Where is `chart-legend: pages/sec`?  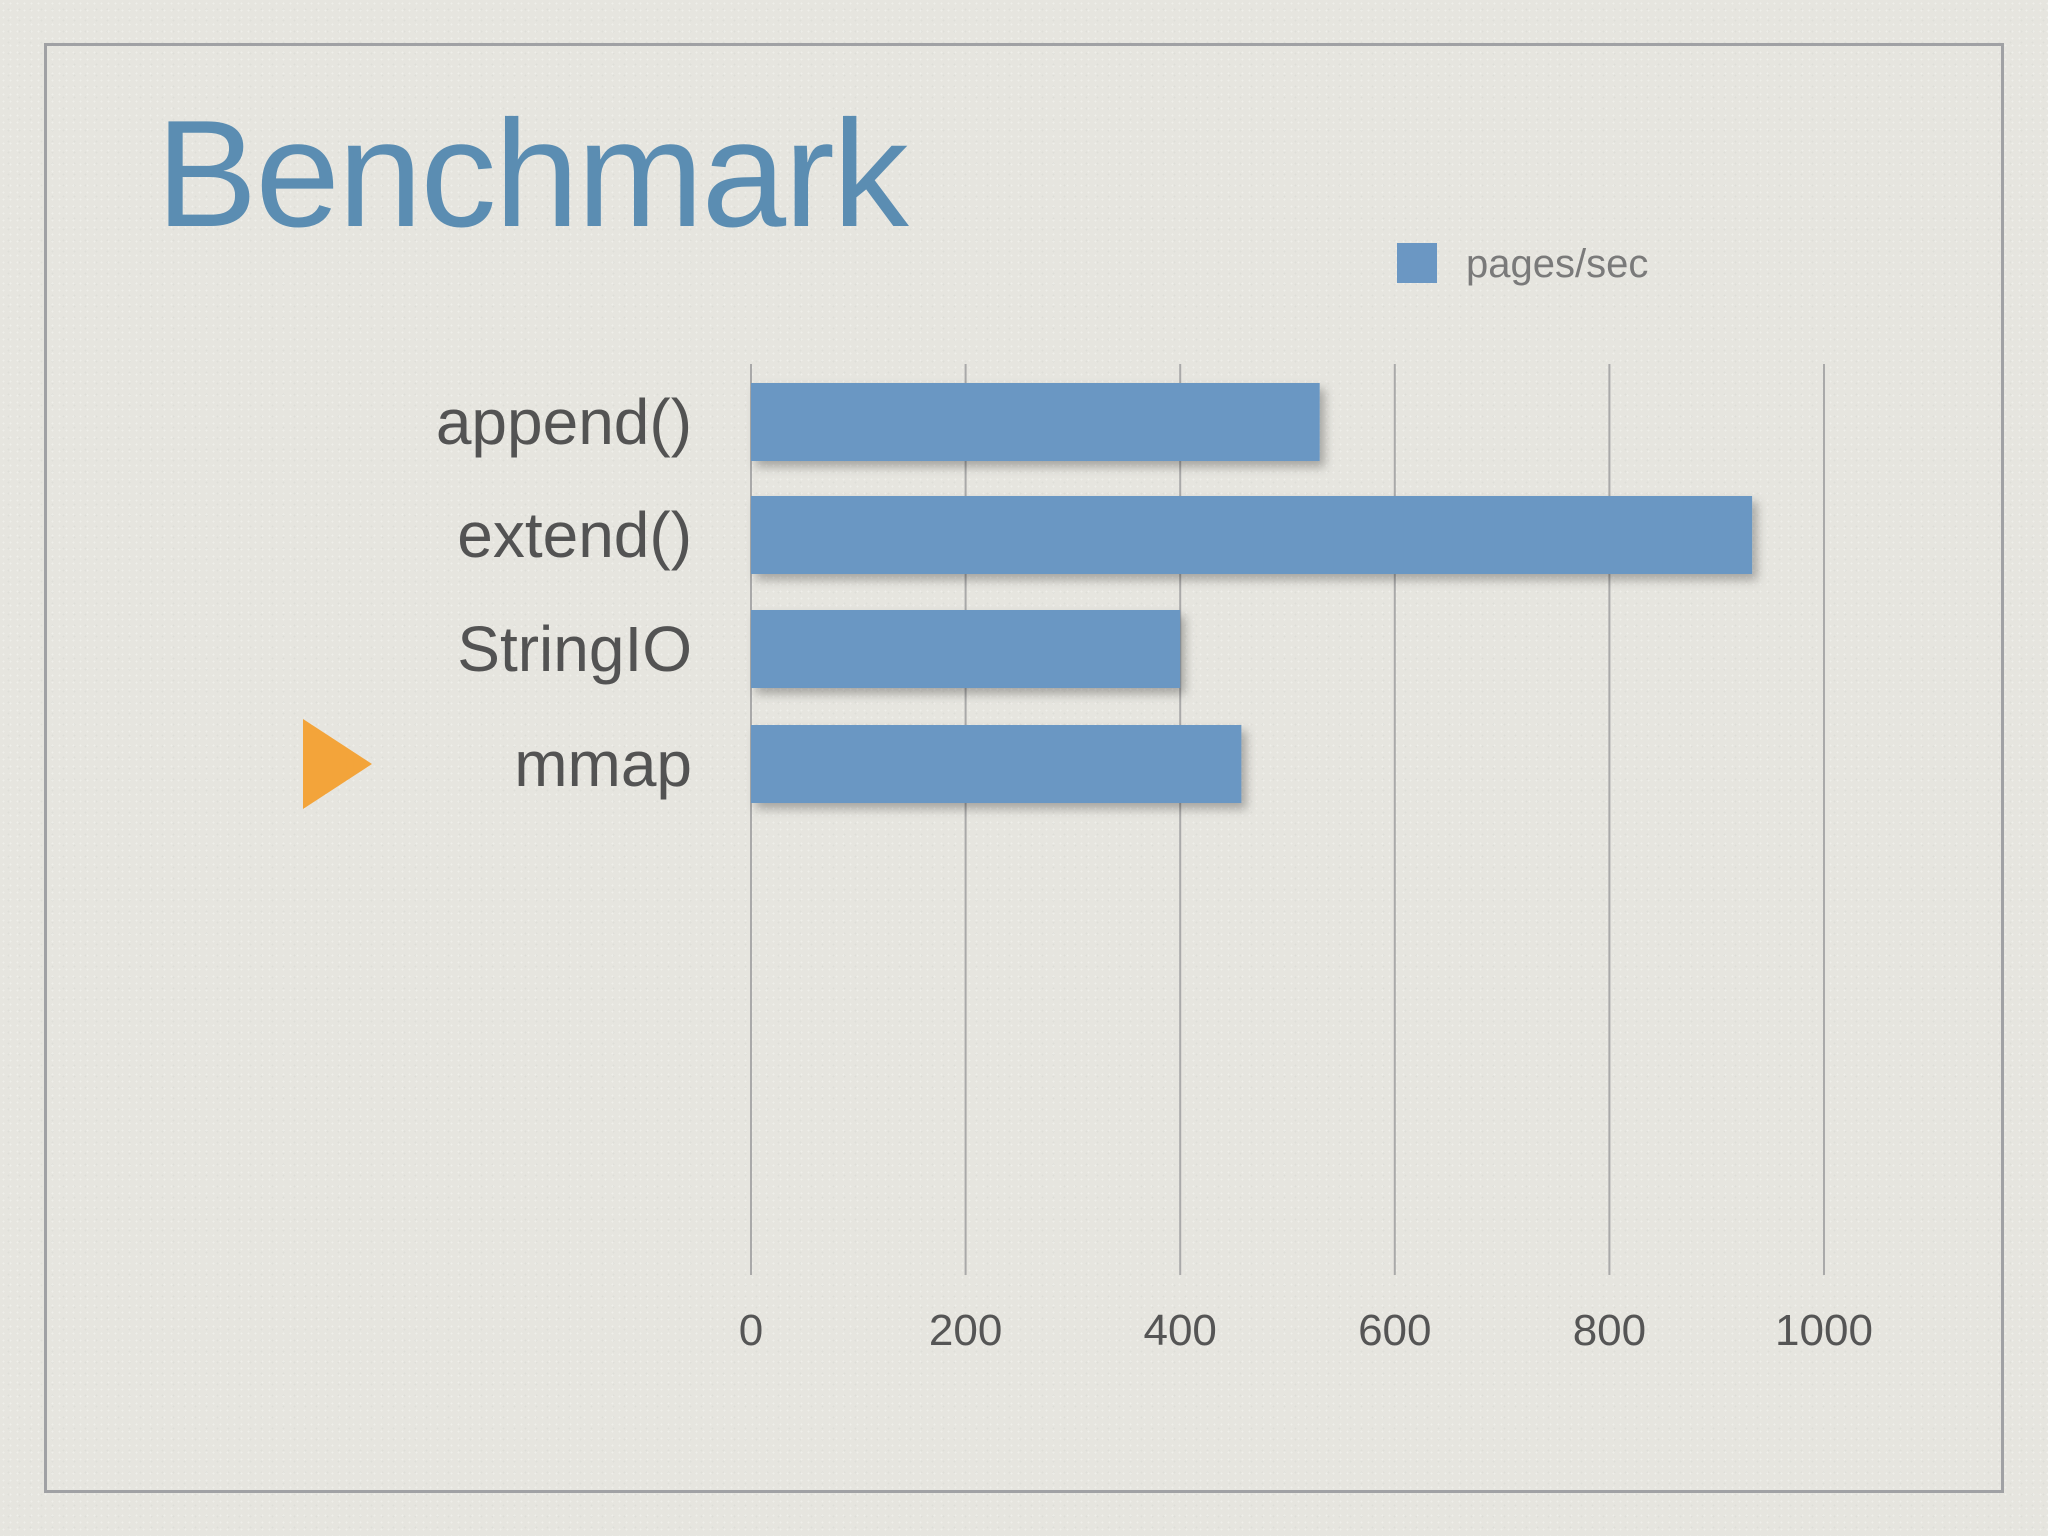 chart-legend: pages/sec is located at coordinates (1522, 264).